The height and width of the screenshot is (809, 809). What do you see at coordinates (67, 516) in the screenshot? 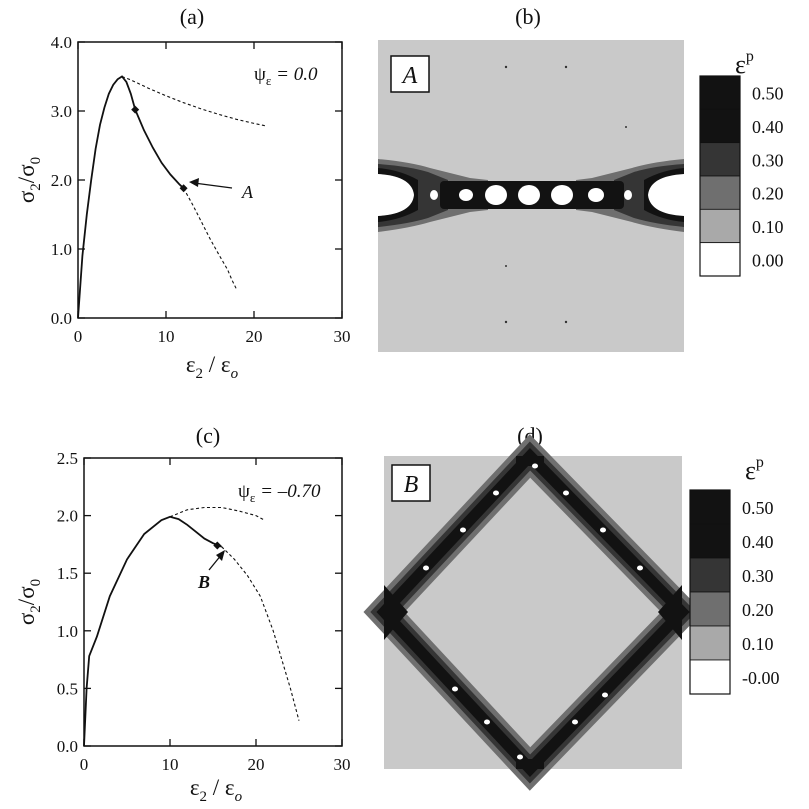
I see `plot-c-ytick-label: 2.0` at bounding box center [67, 516].